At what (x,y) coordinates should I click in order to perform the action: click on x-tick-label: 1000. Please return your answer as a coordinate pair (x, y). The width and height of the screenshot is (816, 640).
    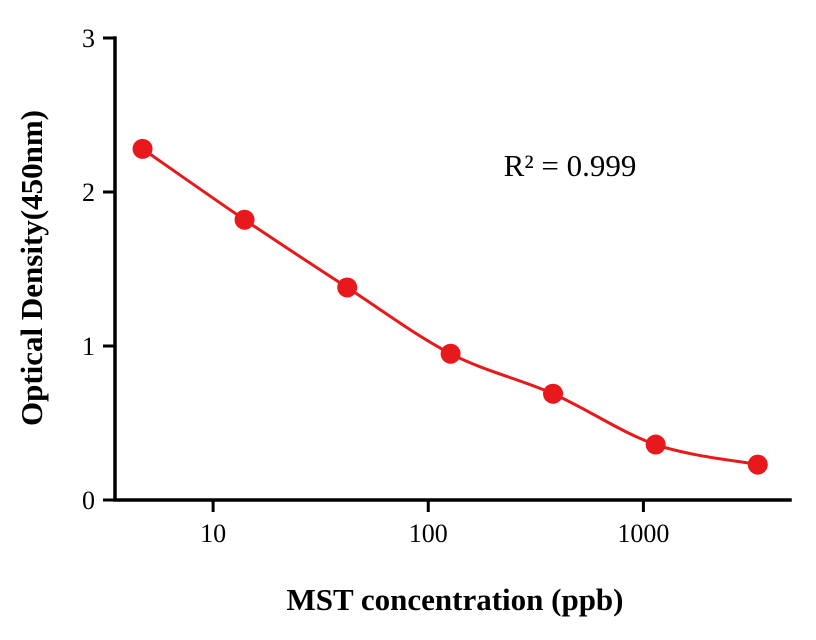
    Looking at the image, I should click on (643, 533).